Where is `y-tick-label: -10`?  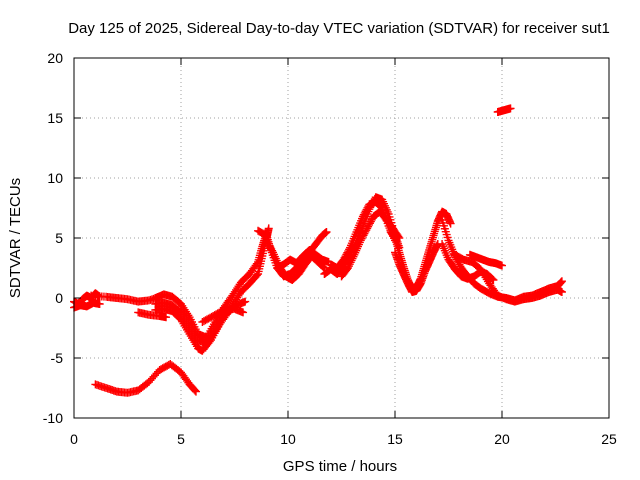 y-tick-label: -10 is located at coordinates (53, 418).